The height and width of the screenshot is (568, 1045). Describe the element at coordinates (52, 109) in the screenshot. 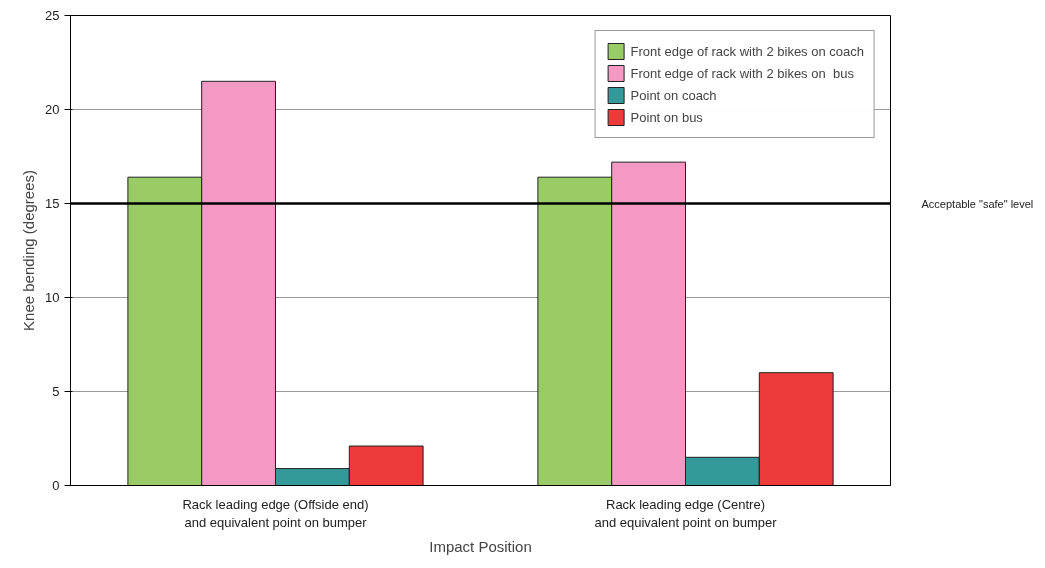

I see `y-tick-label: 20` at that location.